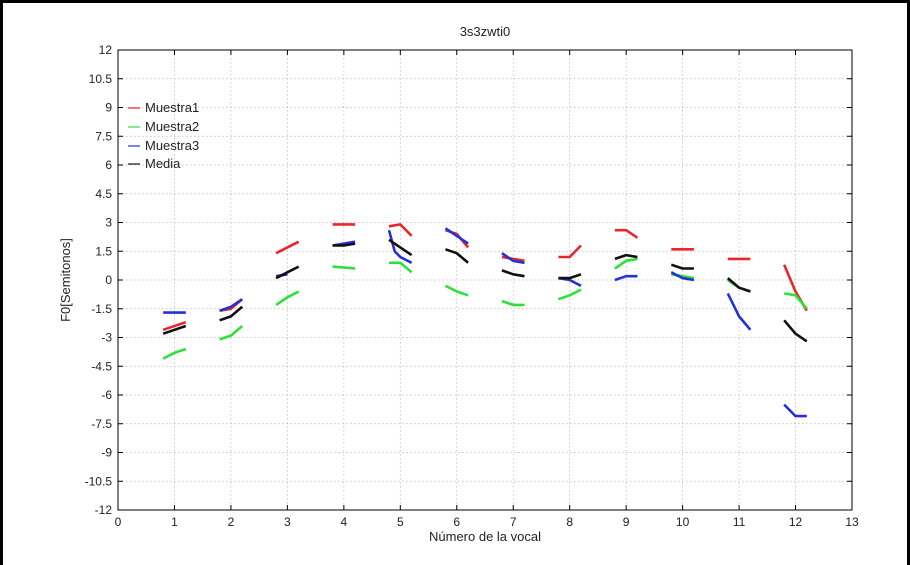 This screenshot has height=565, width=910. What do you see at coordinates (172, 126) in the screenshot?
I see `legend-label-muestra2: Muestra2` at bounding box center [172, 126].